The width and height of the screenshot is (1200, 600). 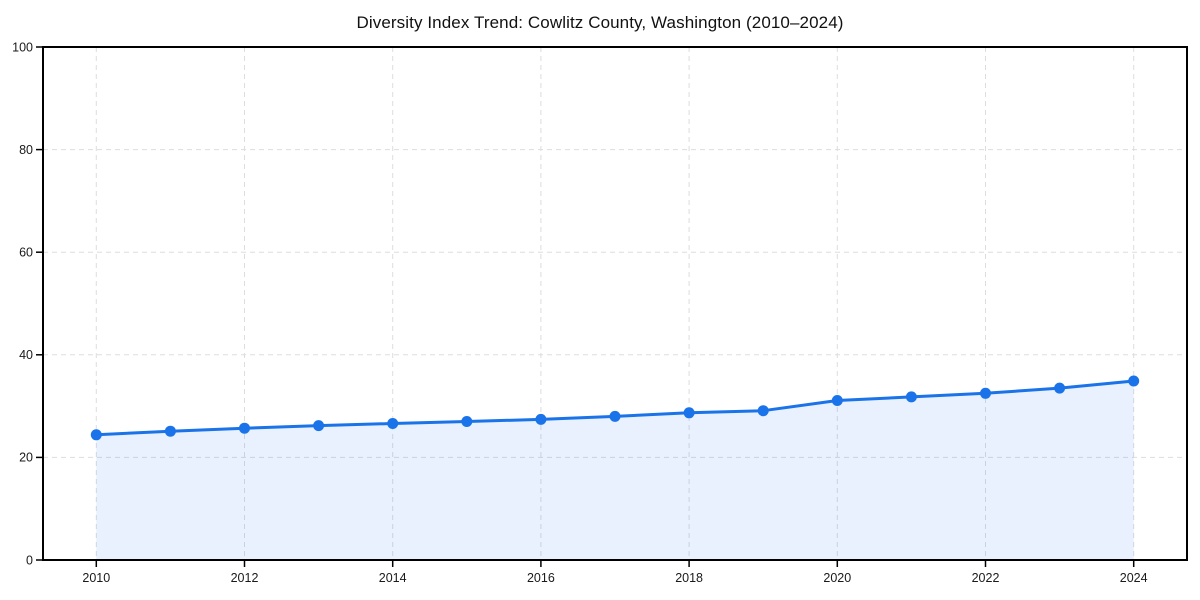 I want to click on data-point-2017, so click(x=615, y=416).